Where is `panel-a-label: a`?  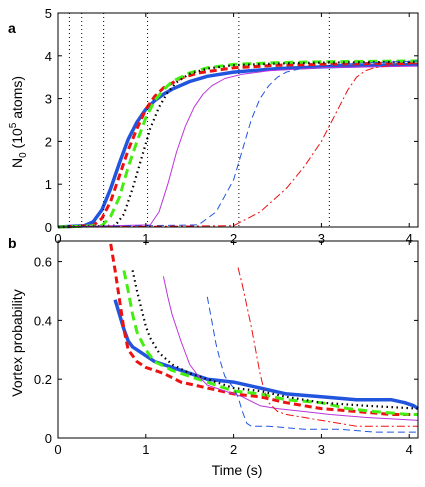 panel-a-label: a is located at coordinates (12, 28).